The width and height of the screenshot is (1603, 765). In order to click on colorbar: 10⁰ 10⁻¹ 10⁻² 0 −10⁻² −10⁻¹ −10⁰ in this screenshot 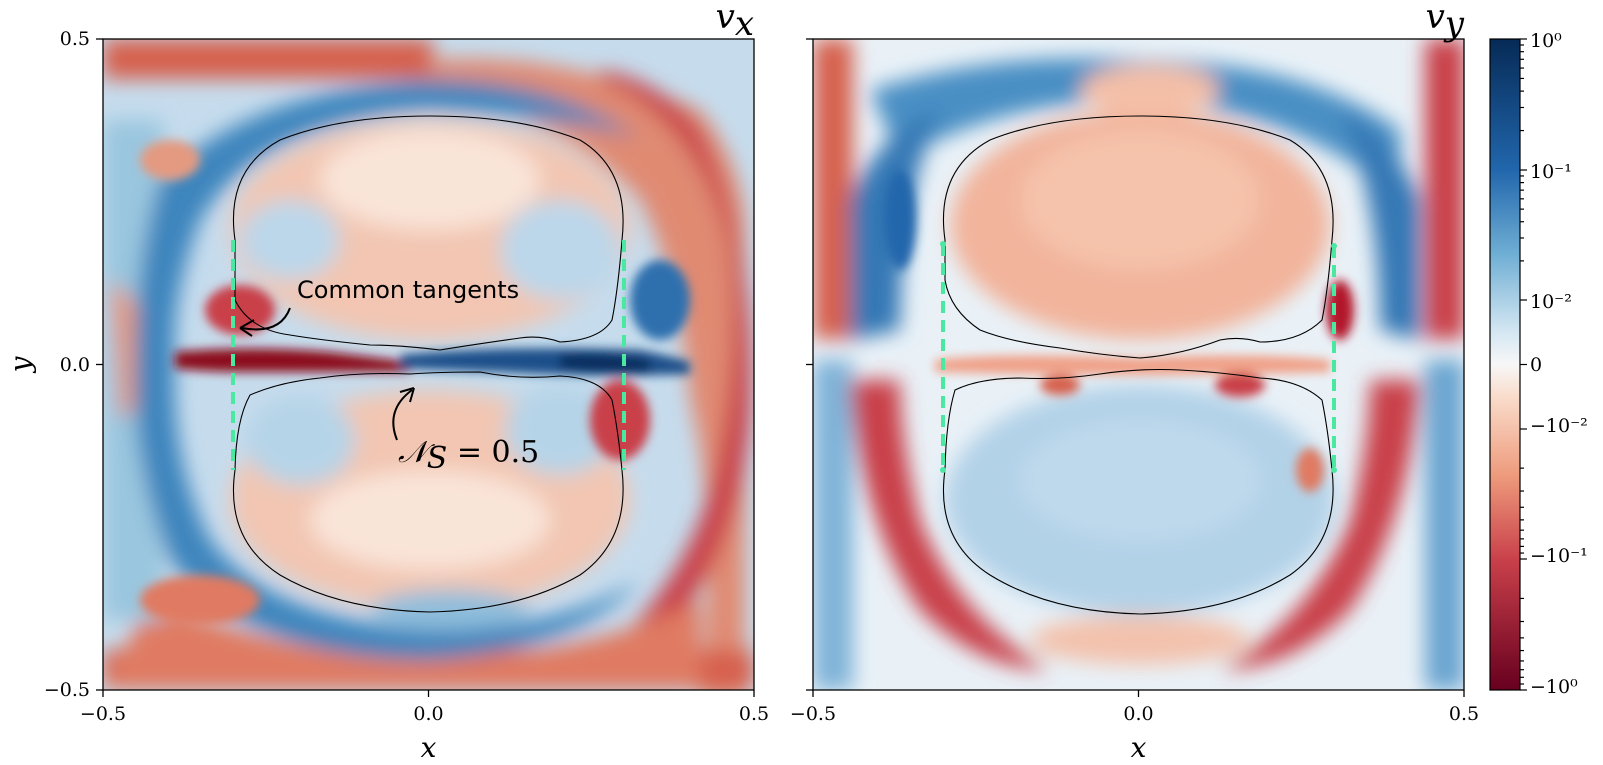, I will do `click(1538, 364)`.